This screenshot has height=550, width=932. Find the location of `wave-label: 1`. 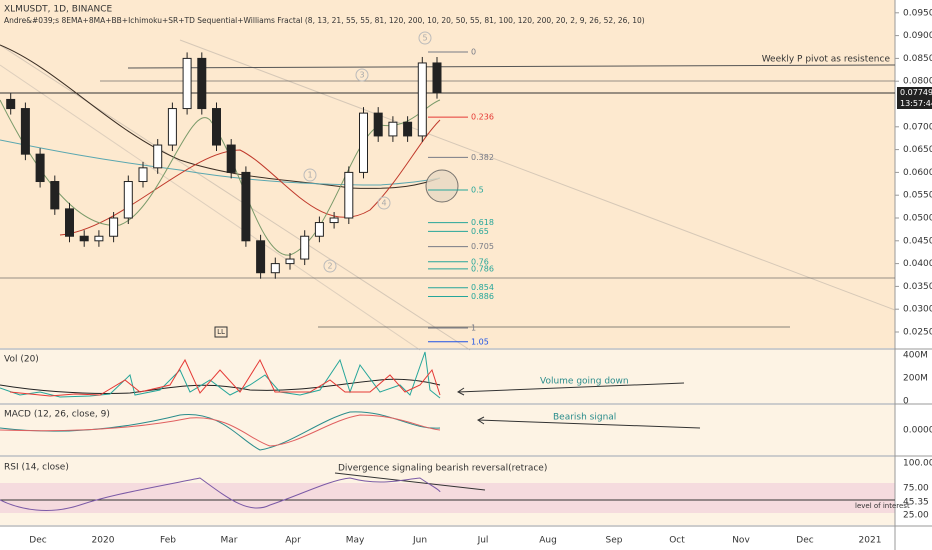

wave-label: 1 is located at coordinates (309, 175).